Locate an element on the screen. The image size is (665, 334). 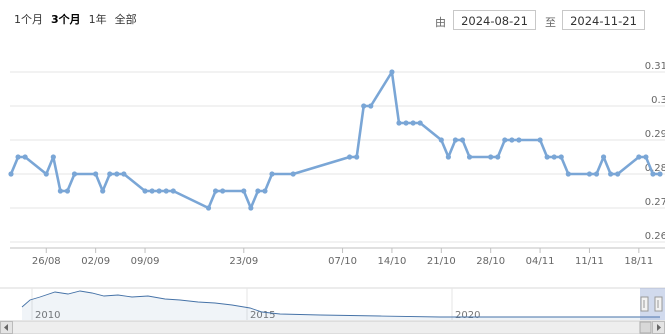
x-tick-label: 14/10 is located at coordinates (392, 261).